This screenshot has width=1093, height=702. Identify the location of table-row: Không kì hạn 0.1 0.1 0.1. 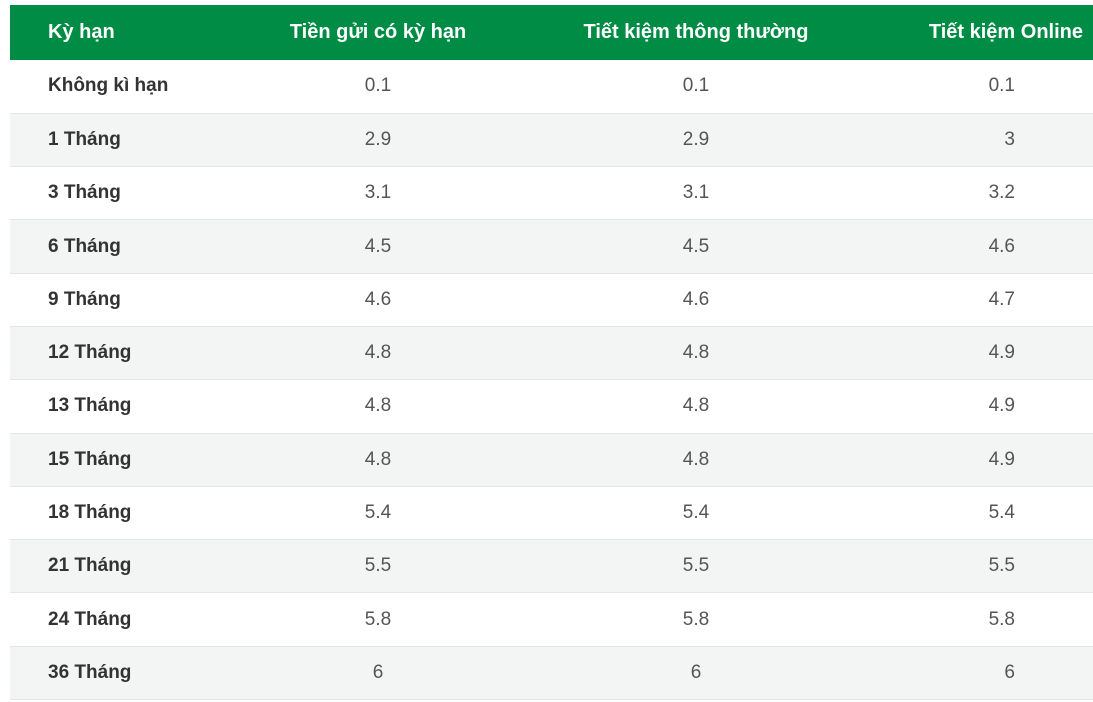
(551, 87).